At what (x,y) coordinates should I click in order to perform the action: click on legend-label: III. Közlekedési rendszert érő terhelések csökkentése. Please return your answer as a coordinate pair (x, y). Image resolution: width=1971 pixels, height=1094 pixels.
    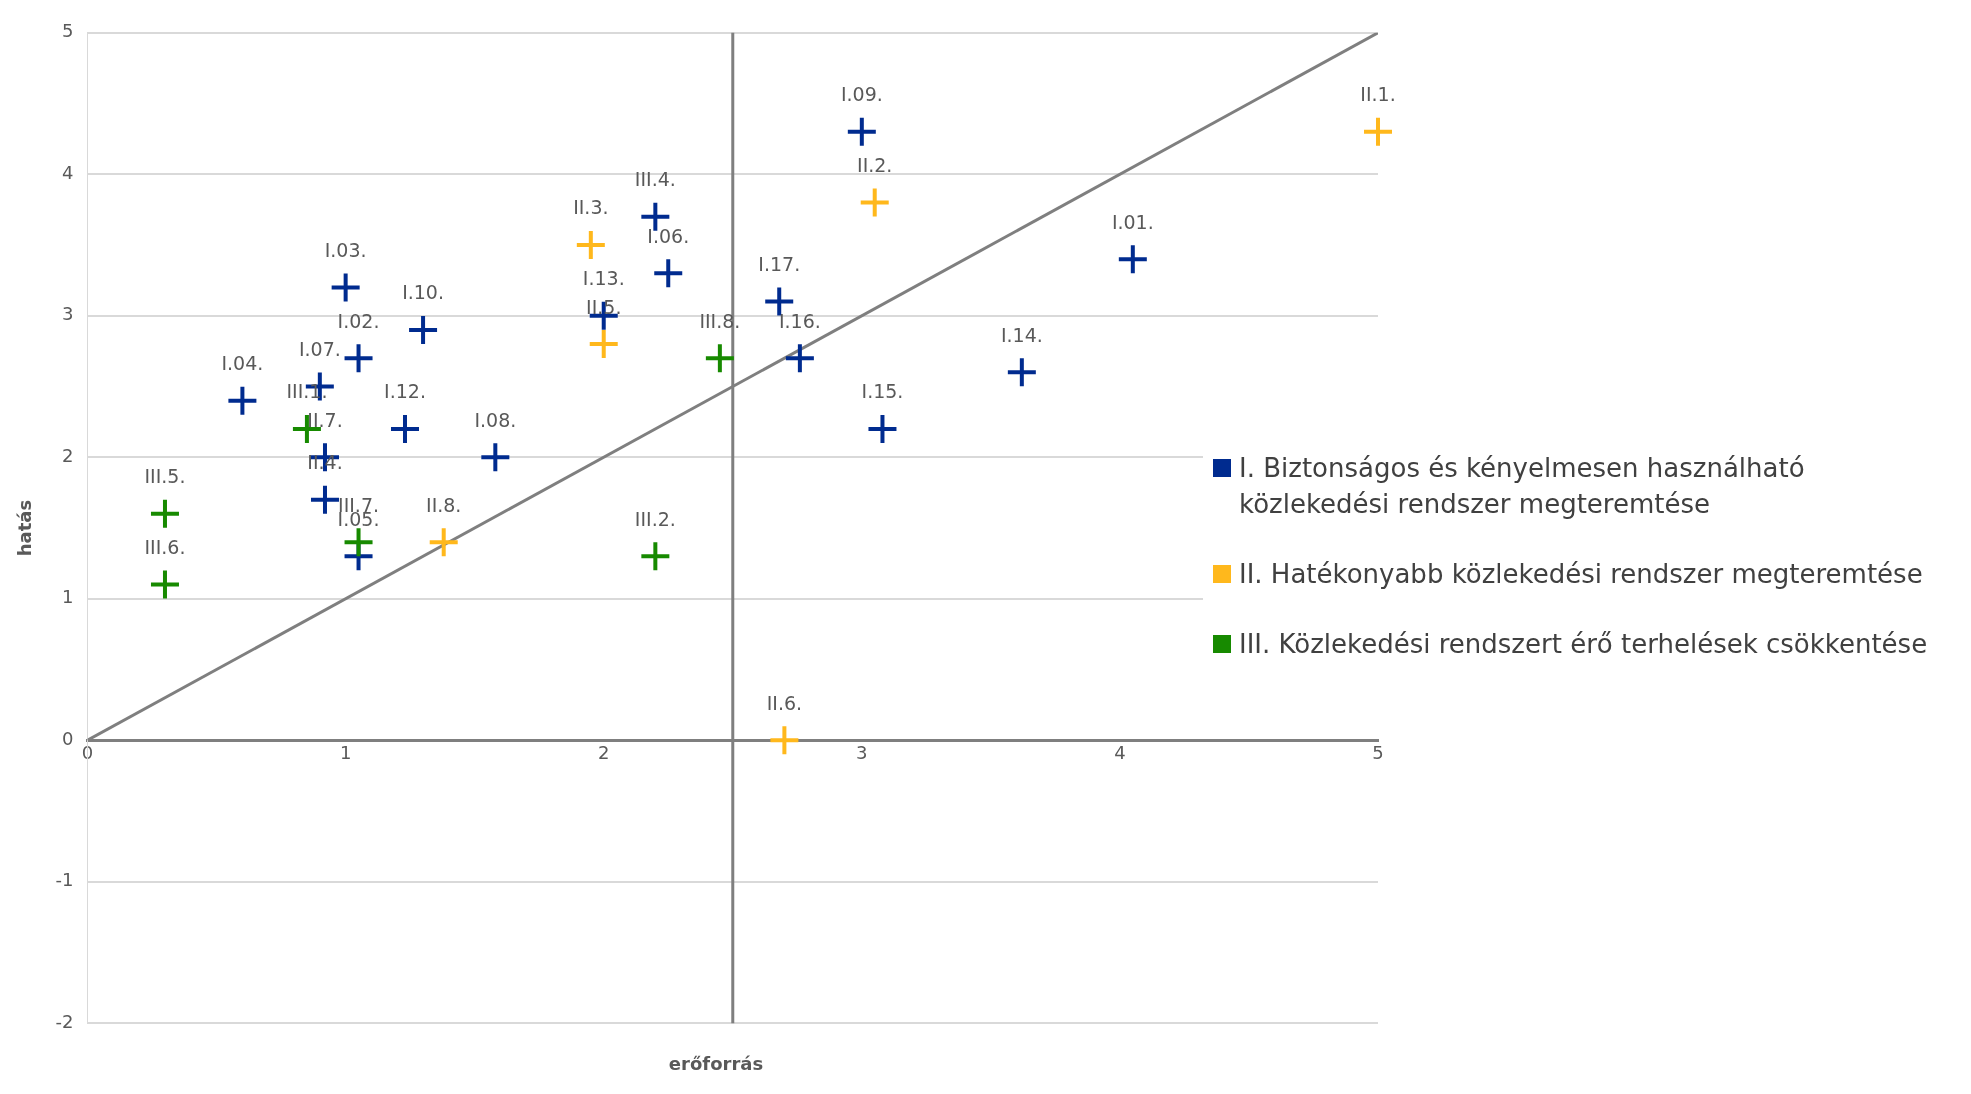
    Looking at the image, I should click on (1583, 644).